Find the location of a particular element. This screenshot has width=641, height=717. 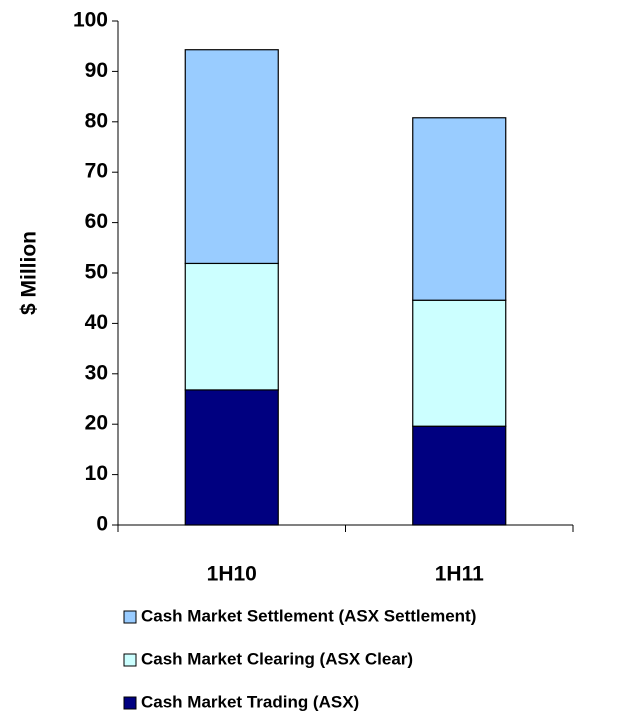

y-tick-label: 100 is located at coordinates (90, 20).